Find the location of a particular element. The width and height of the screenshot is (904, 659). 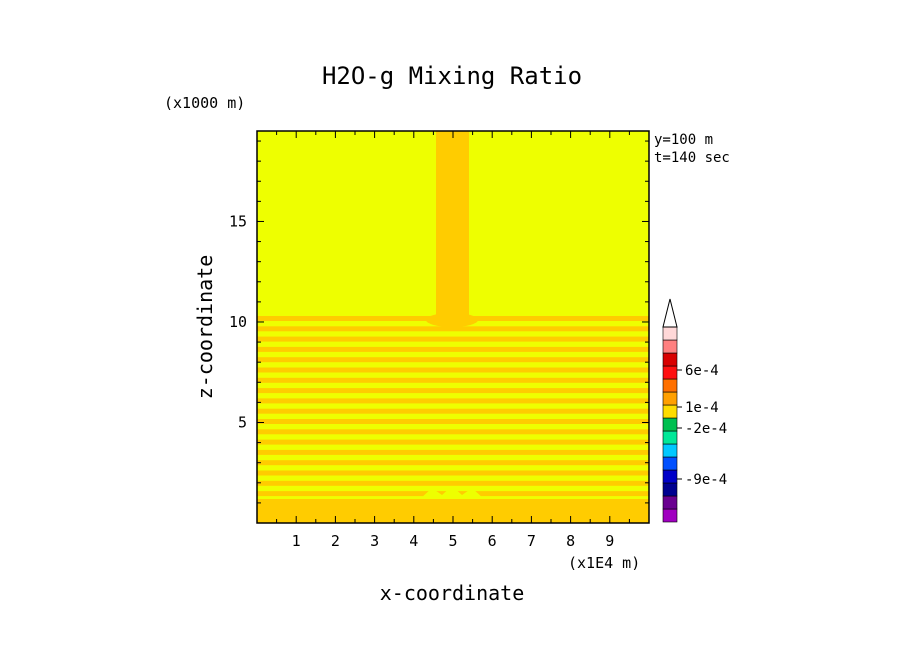

colorbar-label: -9e-4 is located at coordinates (706, 480).